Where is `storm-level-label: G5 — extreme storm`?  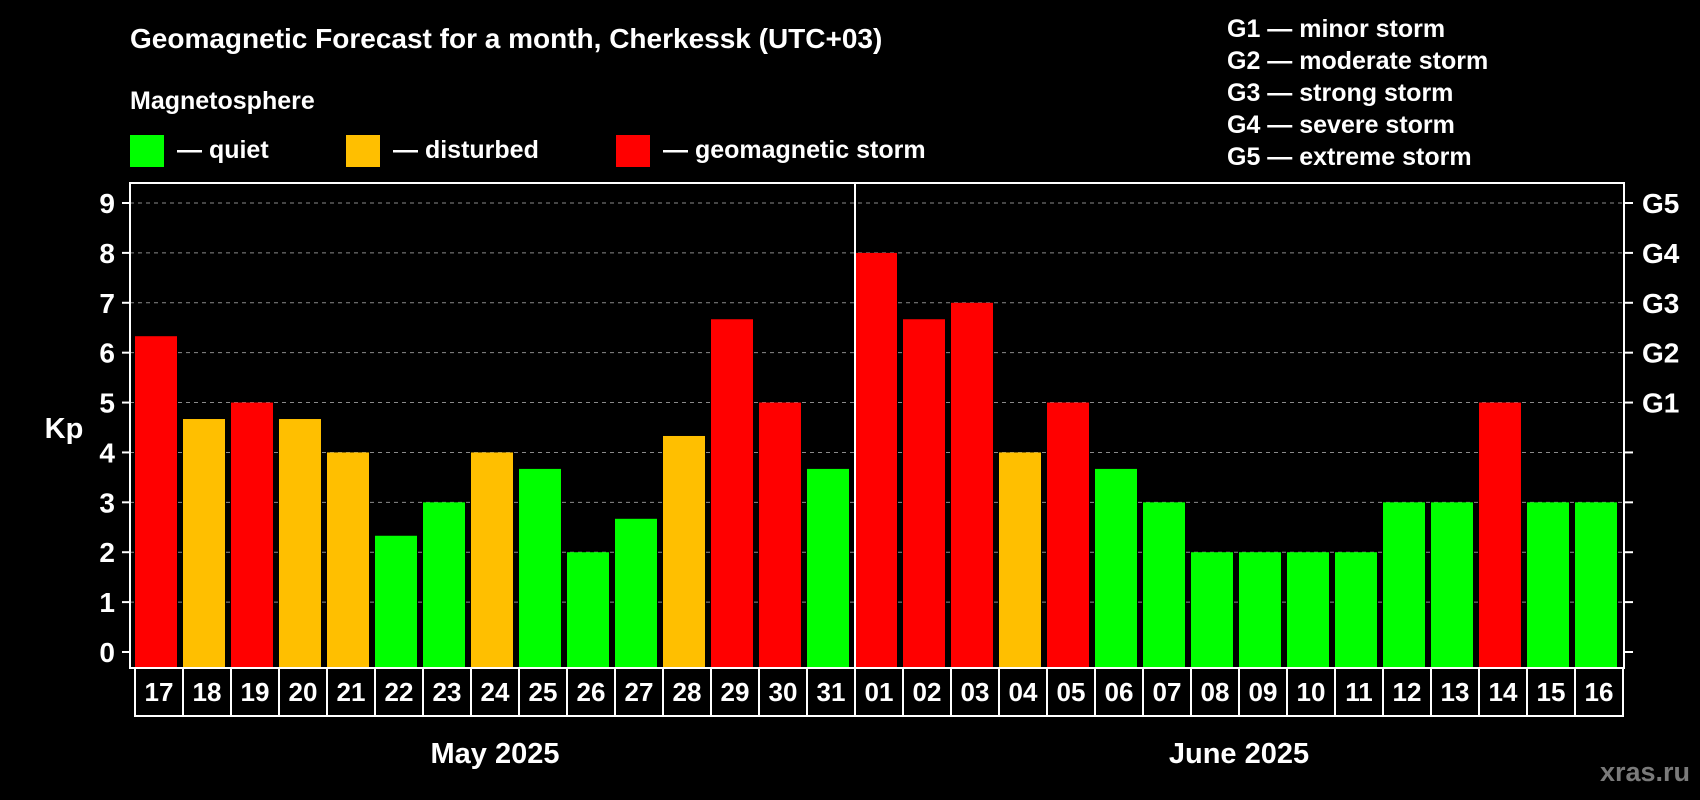
storm-level-label: G5 — extreme storm is located at coordinates (1349, 157).